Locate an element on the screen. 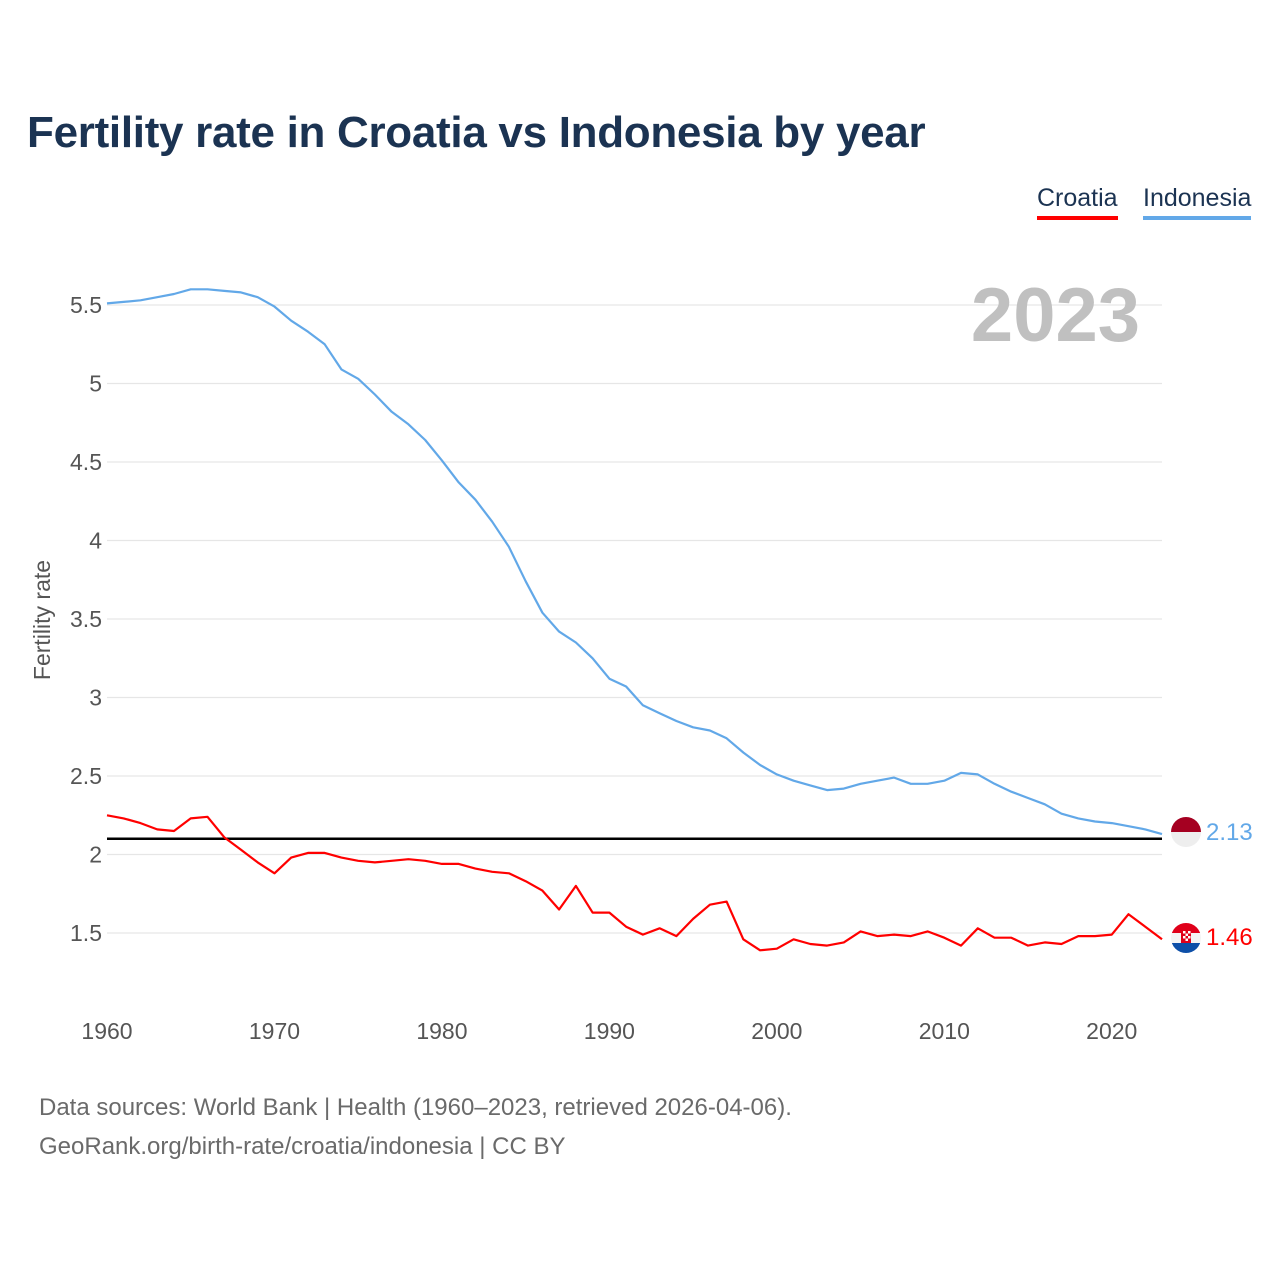  legend-croatia: Croatia is located at coordinates (1077, 202).